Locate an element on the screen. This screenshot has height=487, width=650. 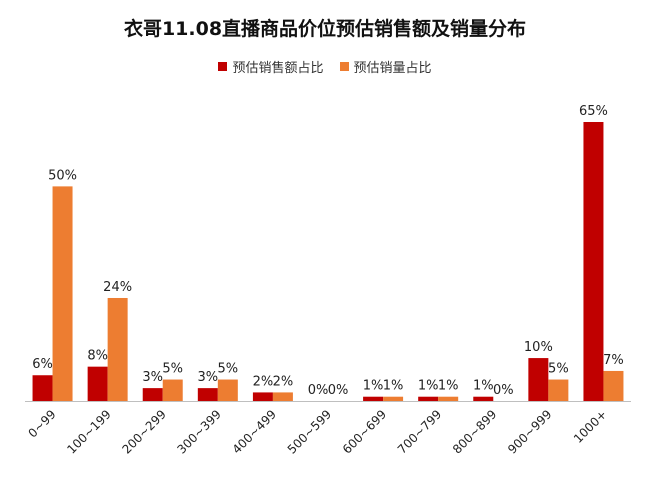
x-tick-label-5: 500~599 is located at coordinates (309, 431).